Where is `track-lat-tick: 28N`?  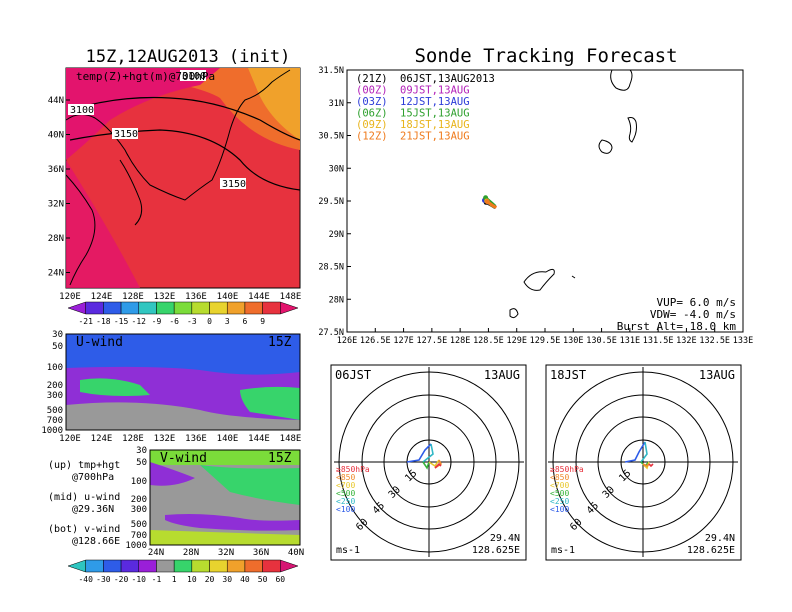
track-lat-tick: 28N is located at coordinates (336, 300).